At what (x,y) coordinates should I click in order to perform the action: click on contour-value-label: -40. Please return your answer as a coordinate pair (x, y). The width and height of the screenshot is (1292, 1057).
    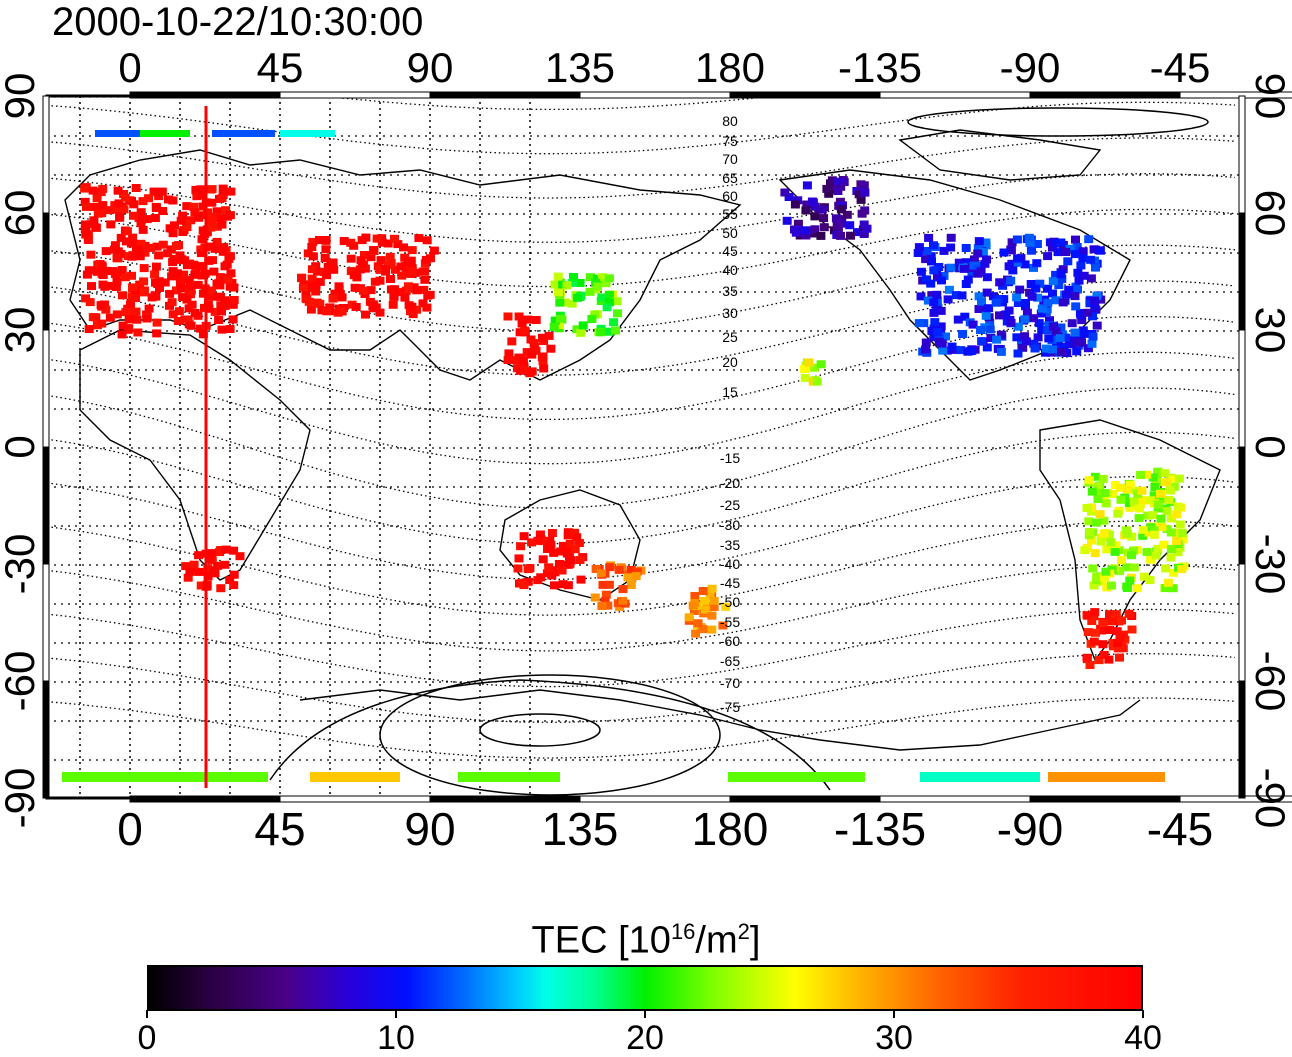
    Looking at the image, I should click on (730, 564).